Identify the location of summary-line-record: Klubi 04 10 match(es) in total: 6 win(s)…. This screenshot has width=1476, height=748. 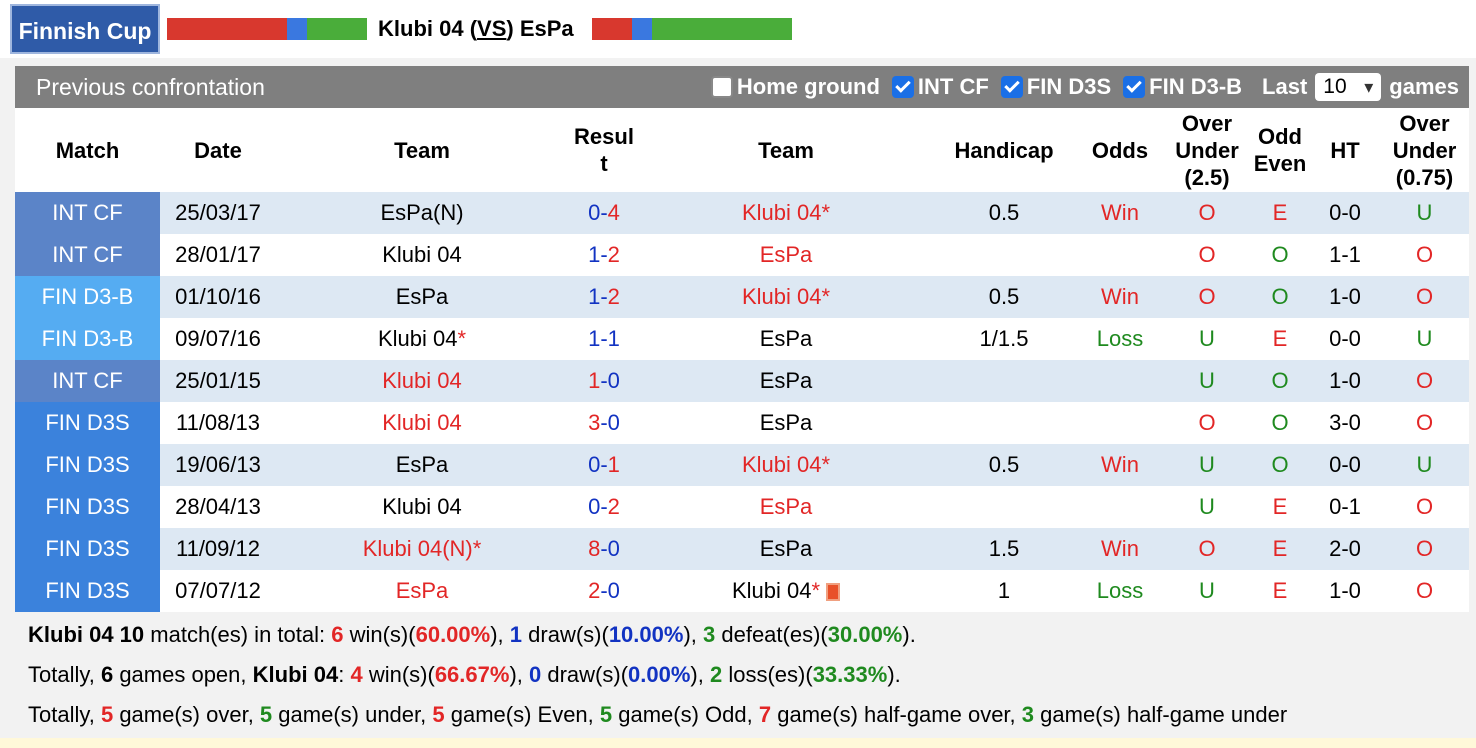
(472, 635).